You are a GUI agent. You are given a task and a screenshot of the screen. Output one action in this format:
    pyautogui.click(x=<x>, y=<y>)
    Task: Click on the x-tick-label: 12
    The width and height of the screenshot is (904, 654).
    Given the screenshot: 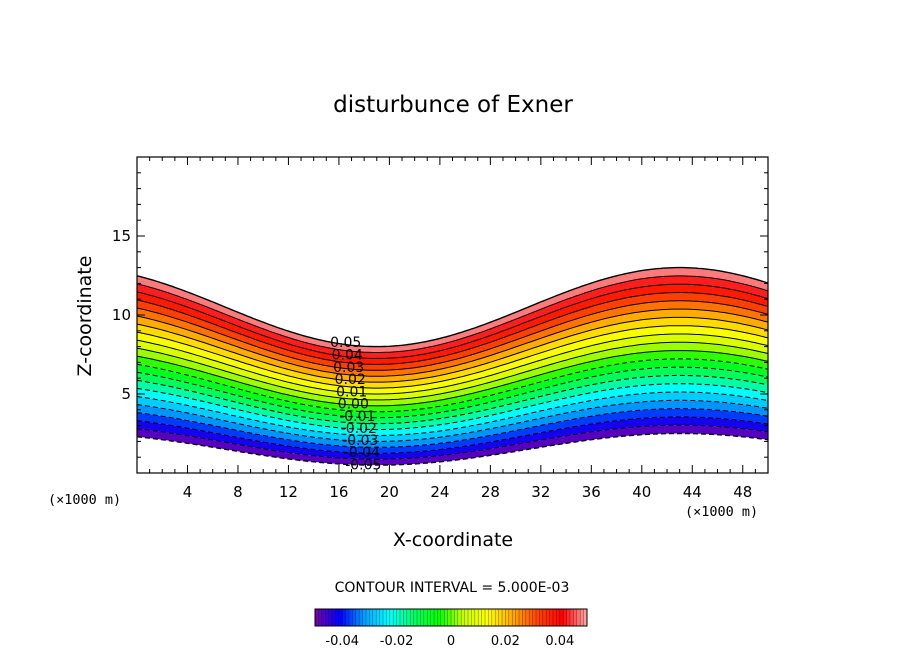 What is the action you would take?
    pyautogui.click(x=288, y=492)
    